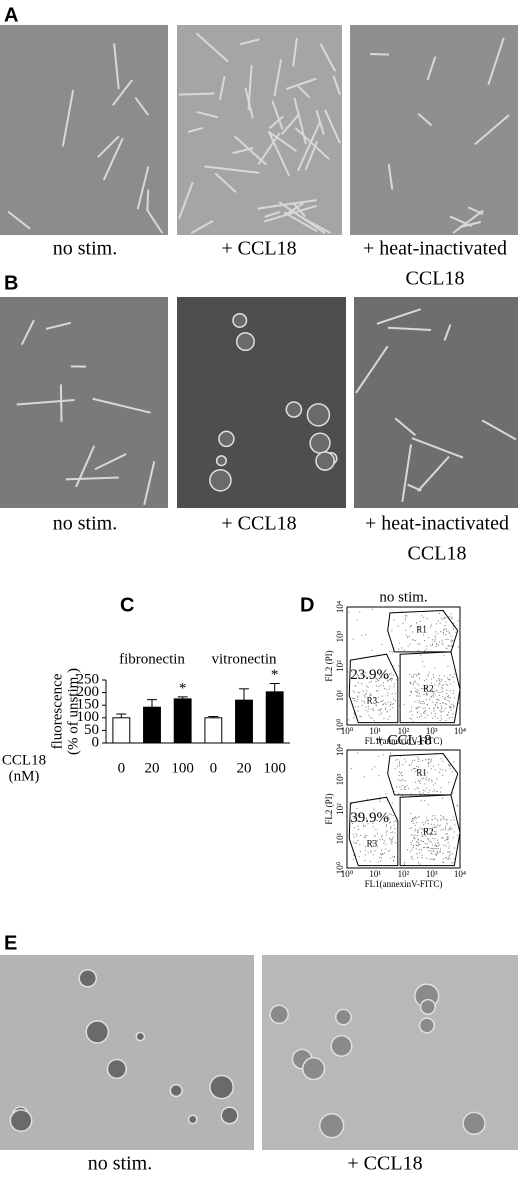 Image resolution: width=520 pixels, height=1178 pixels. I want to click on percent-label: 23.9%, so click(369, 675).